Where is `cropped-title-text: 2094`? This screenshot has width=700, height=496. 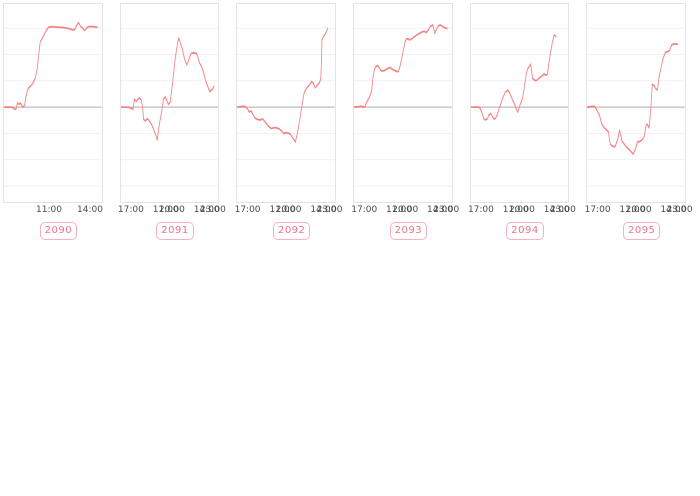
cropped-title-text: 2094 is located at coordinates (524, 1).